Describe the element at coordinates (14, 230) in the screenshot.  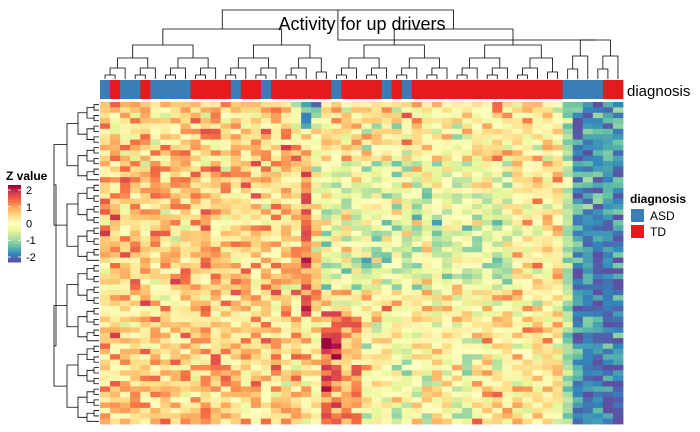
I see `colorbar-segment` at that location.